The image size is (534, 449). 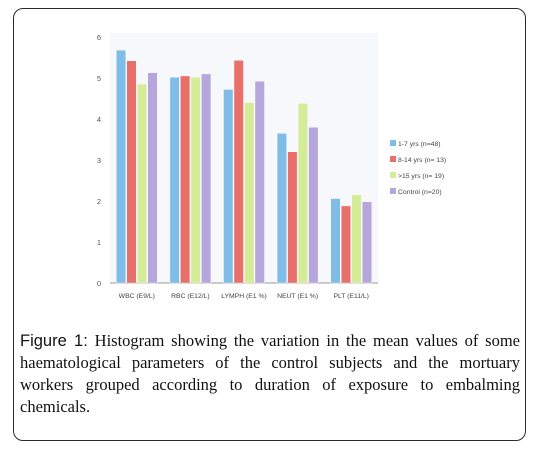 What do you see at coordinates (99, 160) in the screenshot?
I see `y-tick-label: 3` at bounding box center [99, 160].